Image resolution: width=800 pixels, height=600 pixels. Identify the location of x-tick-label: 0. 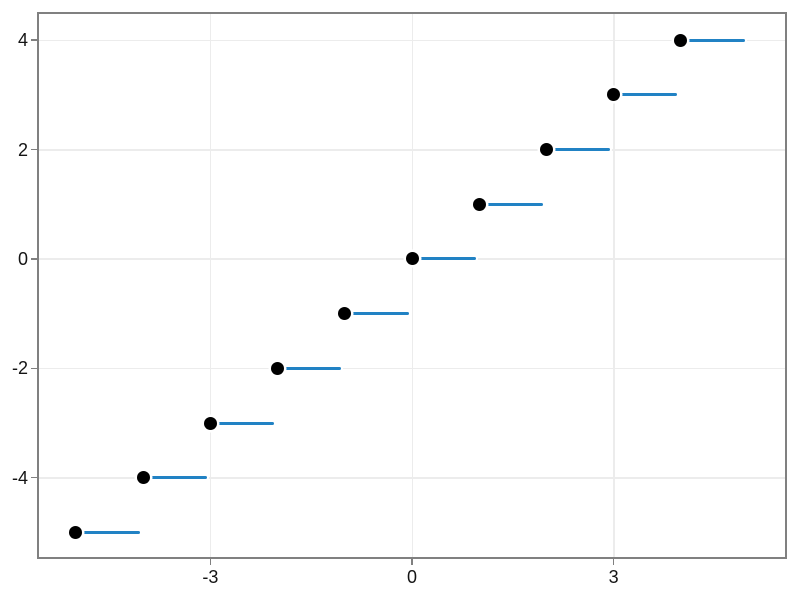
(411, 577).